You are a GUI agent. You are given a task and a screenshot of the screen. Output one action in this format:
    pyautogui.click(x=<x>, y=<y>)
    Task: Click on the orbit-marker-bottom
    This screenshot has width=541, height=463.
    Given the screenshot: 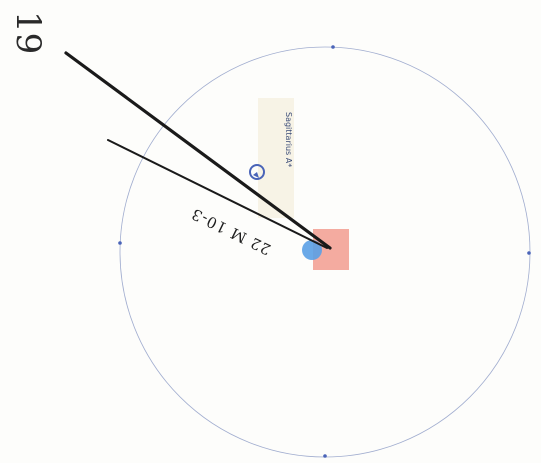 What is the action you would take?
    pyautogui.click(x=325, y=456)
    